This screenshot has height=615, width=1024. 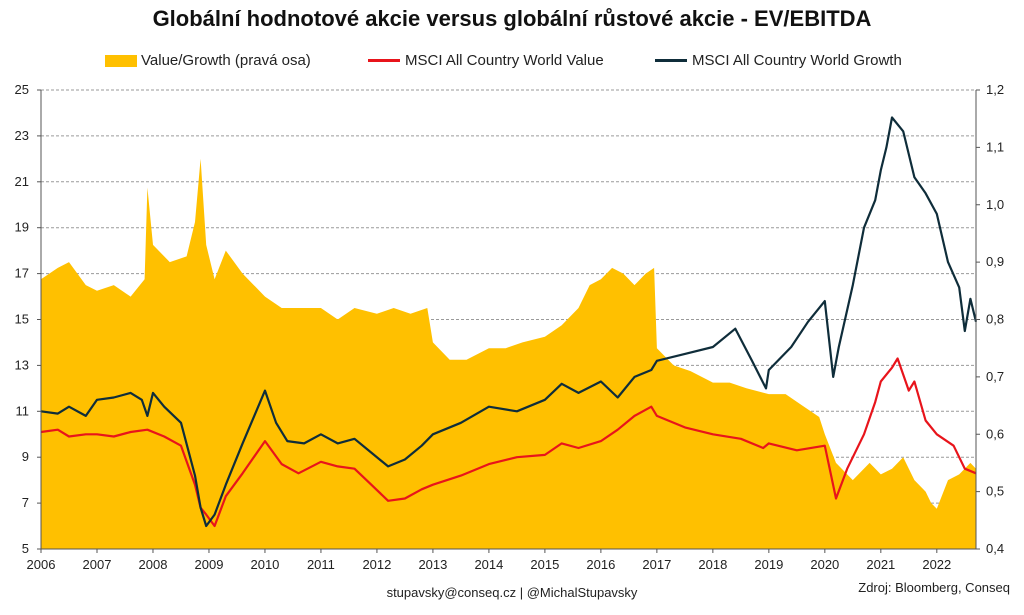 What do you see at coordinates (671, 60) in the screenshot?
I see `legend-swatch-msci-growth` at bounding box center [671, 60].